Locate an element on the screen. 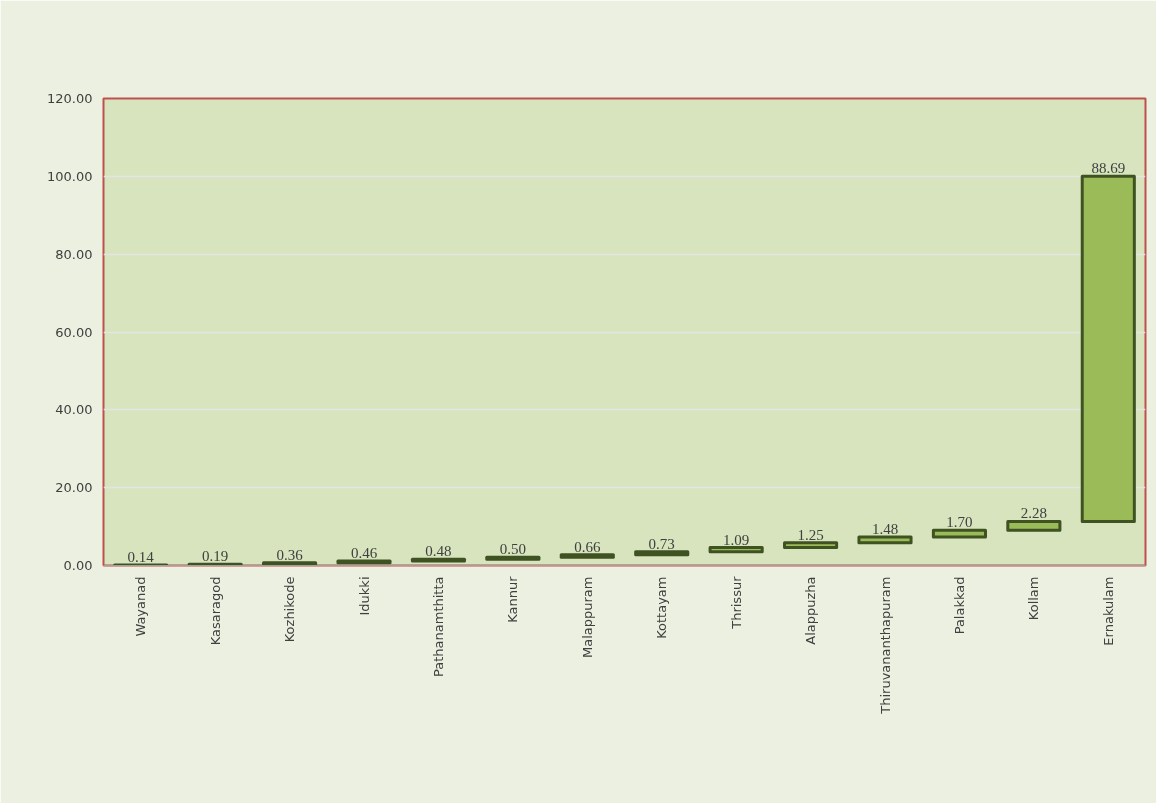 Image resolution: width=1156 pixels, height=803 pixels. x-tick-label: Wayanad is located at coordinates (141, 606).